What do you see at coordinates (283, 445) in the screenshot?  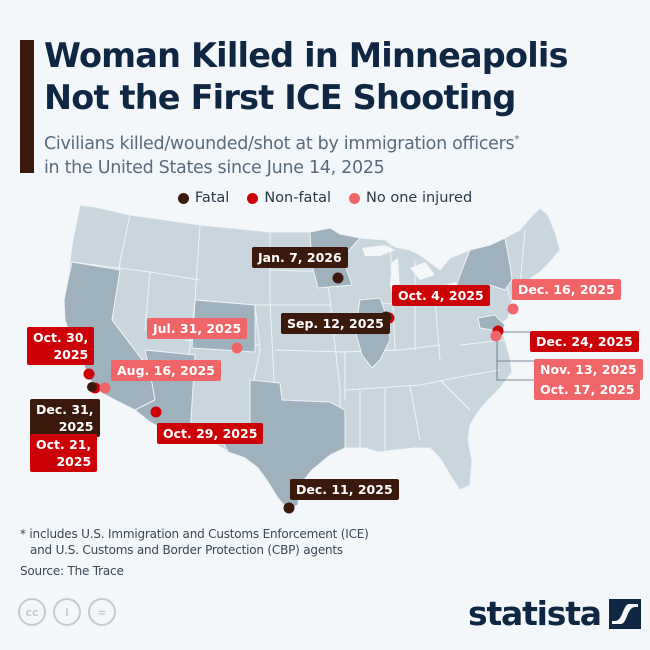 I see `state-texas` at bounding box center [283, 445].